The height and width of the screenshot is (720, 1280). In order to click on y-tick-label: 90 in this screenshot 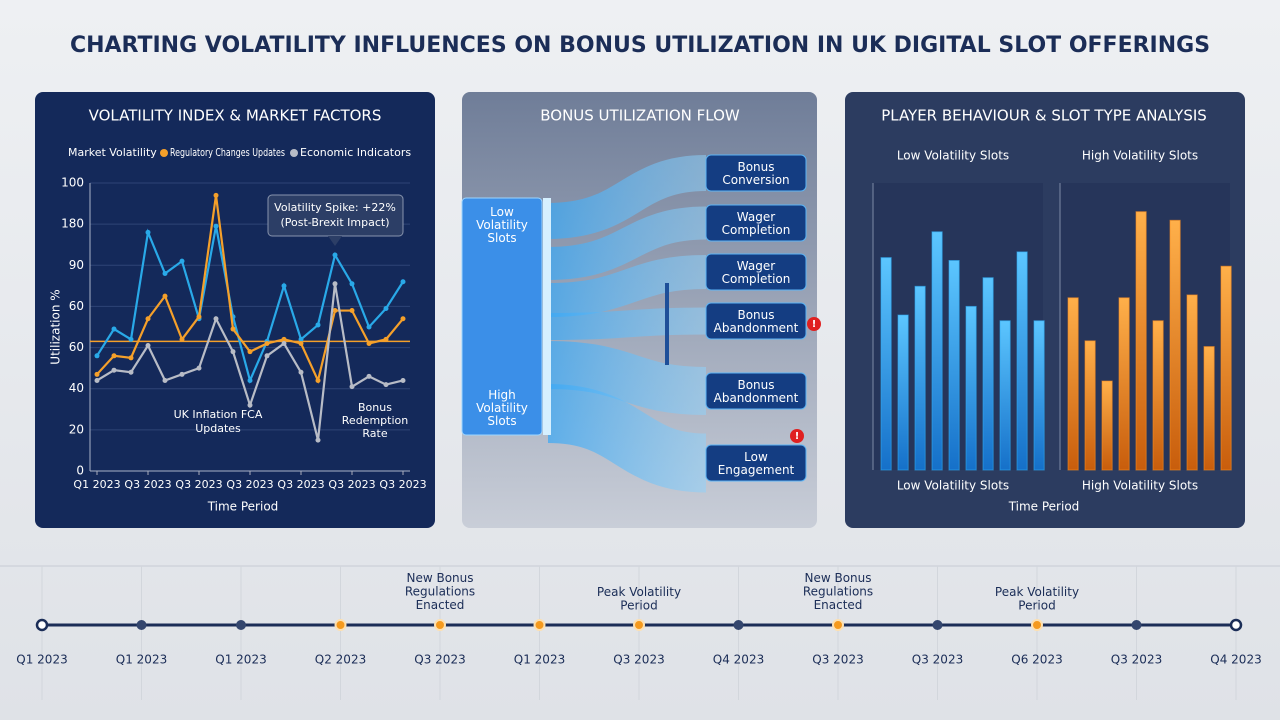, I will do `click(76, 265)`.